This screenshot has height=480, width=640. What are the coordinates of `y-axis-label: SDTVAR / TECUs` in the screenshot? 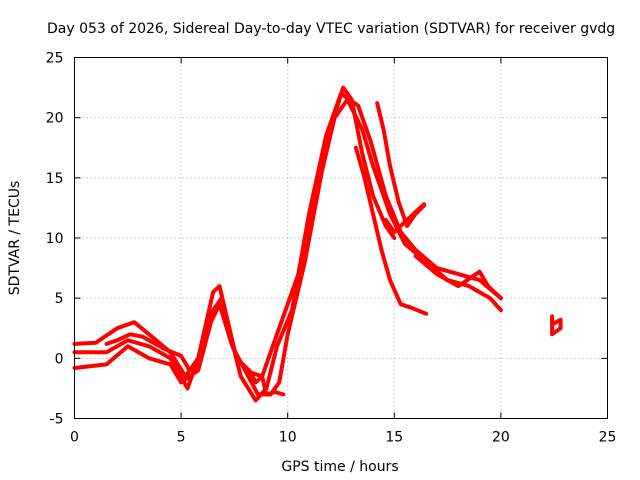 It's located at (15, 238).